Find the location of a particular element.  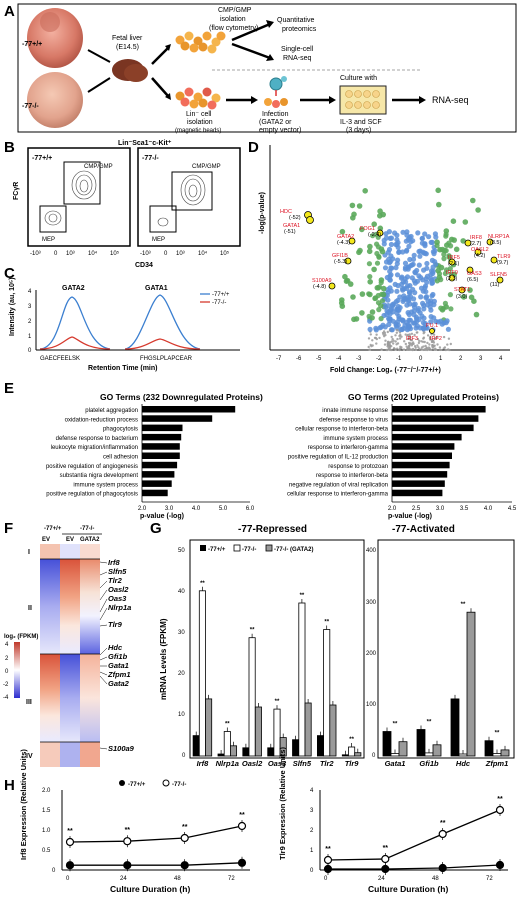

g-plot-left is located at coordinates (277, 649).